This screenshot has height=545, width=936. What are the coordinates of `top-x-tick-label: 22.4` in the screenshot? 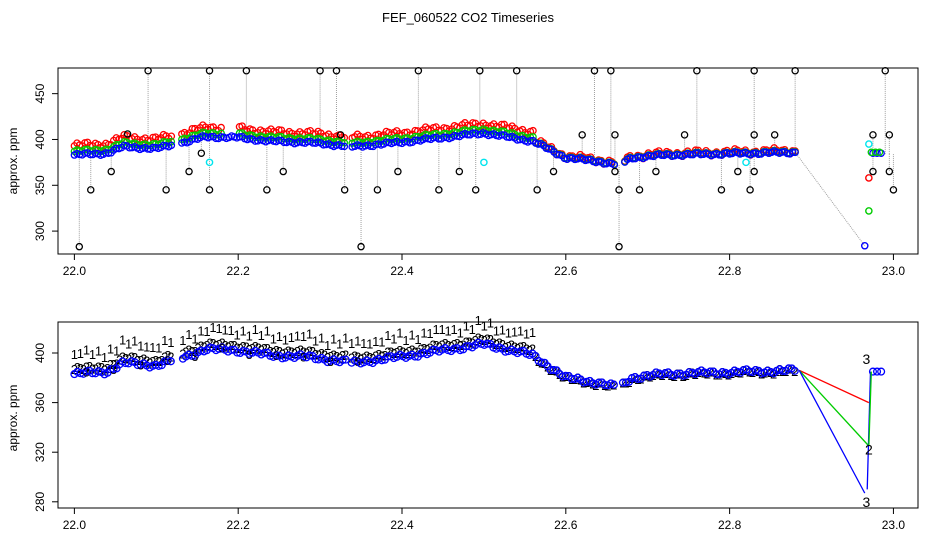 It's located at (402, 271).